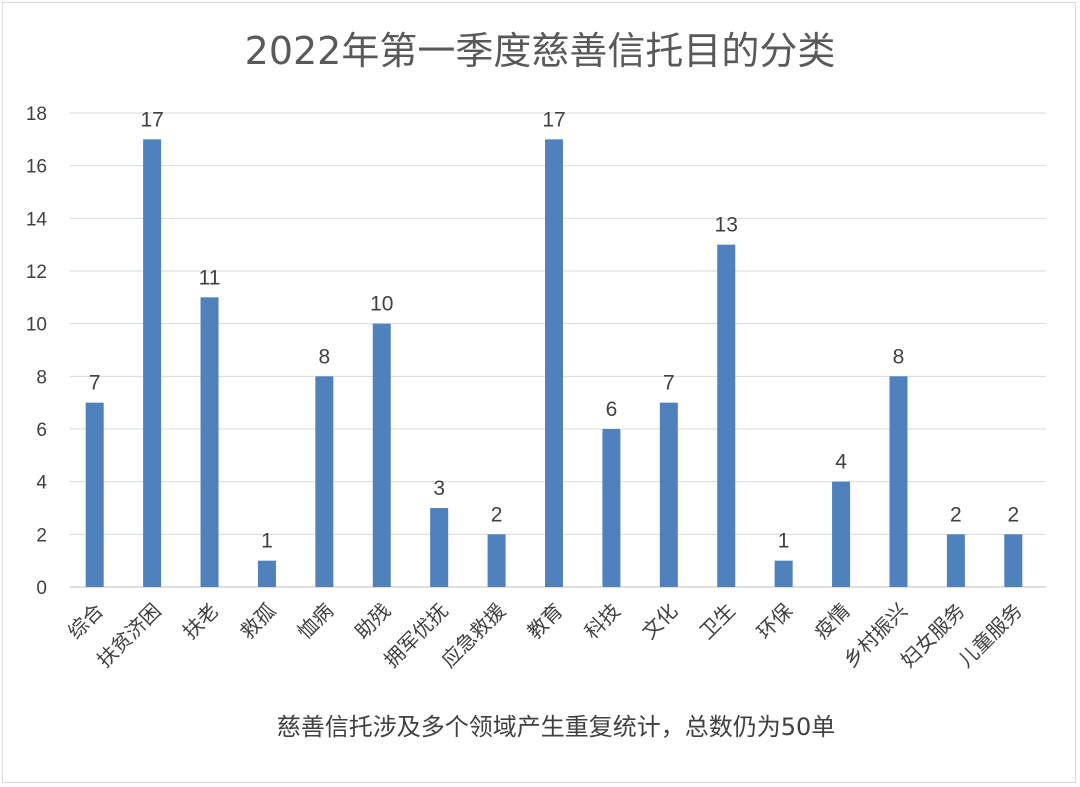 The image size is (1080, 787). I want to click on y-tick-label: 18, so click(36, 114).